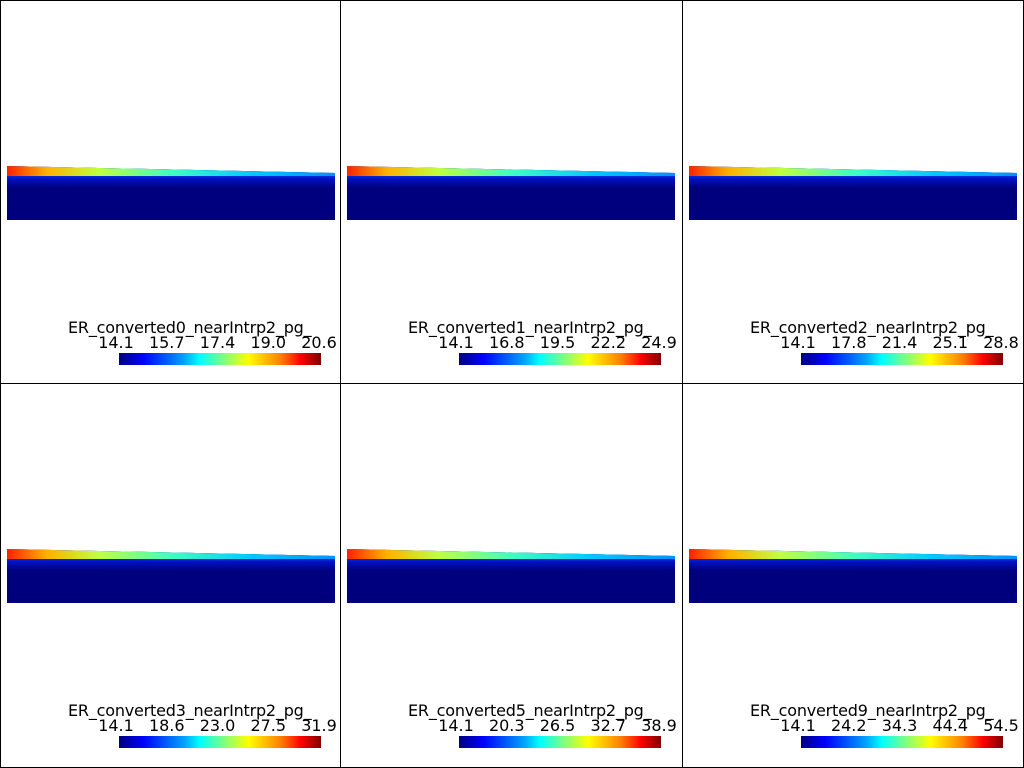 This screenshot has width=1024, height=768. I want to click on legend-title: ER_converted1_nearIntrp2_pg_, so click(530, 327).